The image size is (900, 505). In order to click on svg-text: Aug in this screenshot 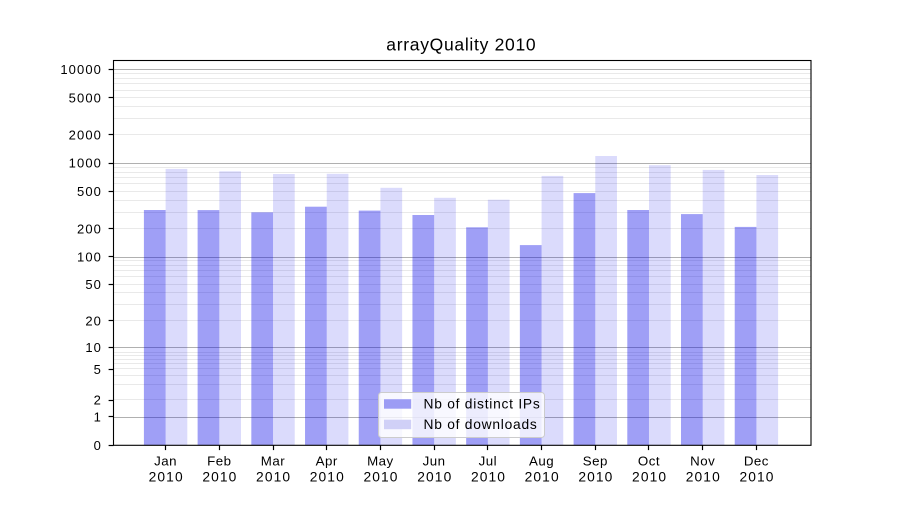, I will do `click(541, 461)`.